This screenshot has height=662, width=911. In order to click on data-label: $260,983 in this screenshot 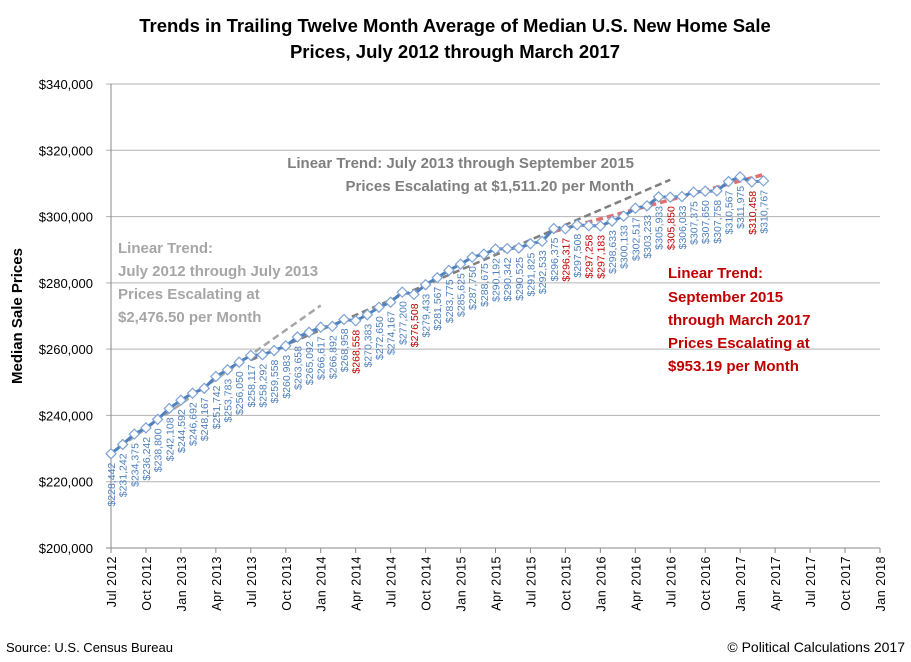, I will do `click(287, 377)`.